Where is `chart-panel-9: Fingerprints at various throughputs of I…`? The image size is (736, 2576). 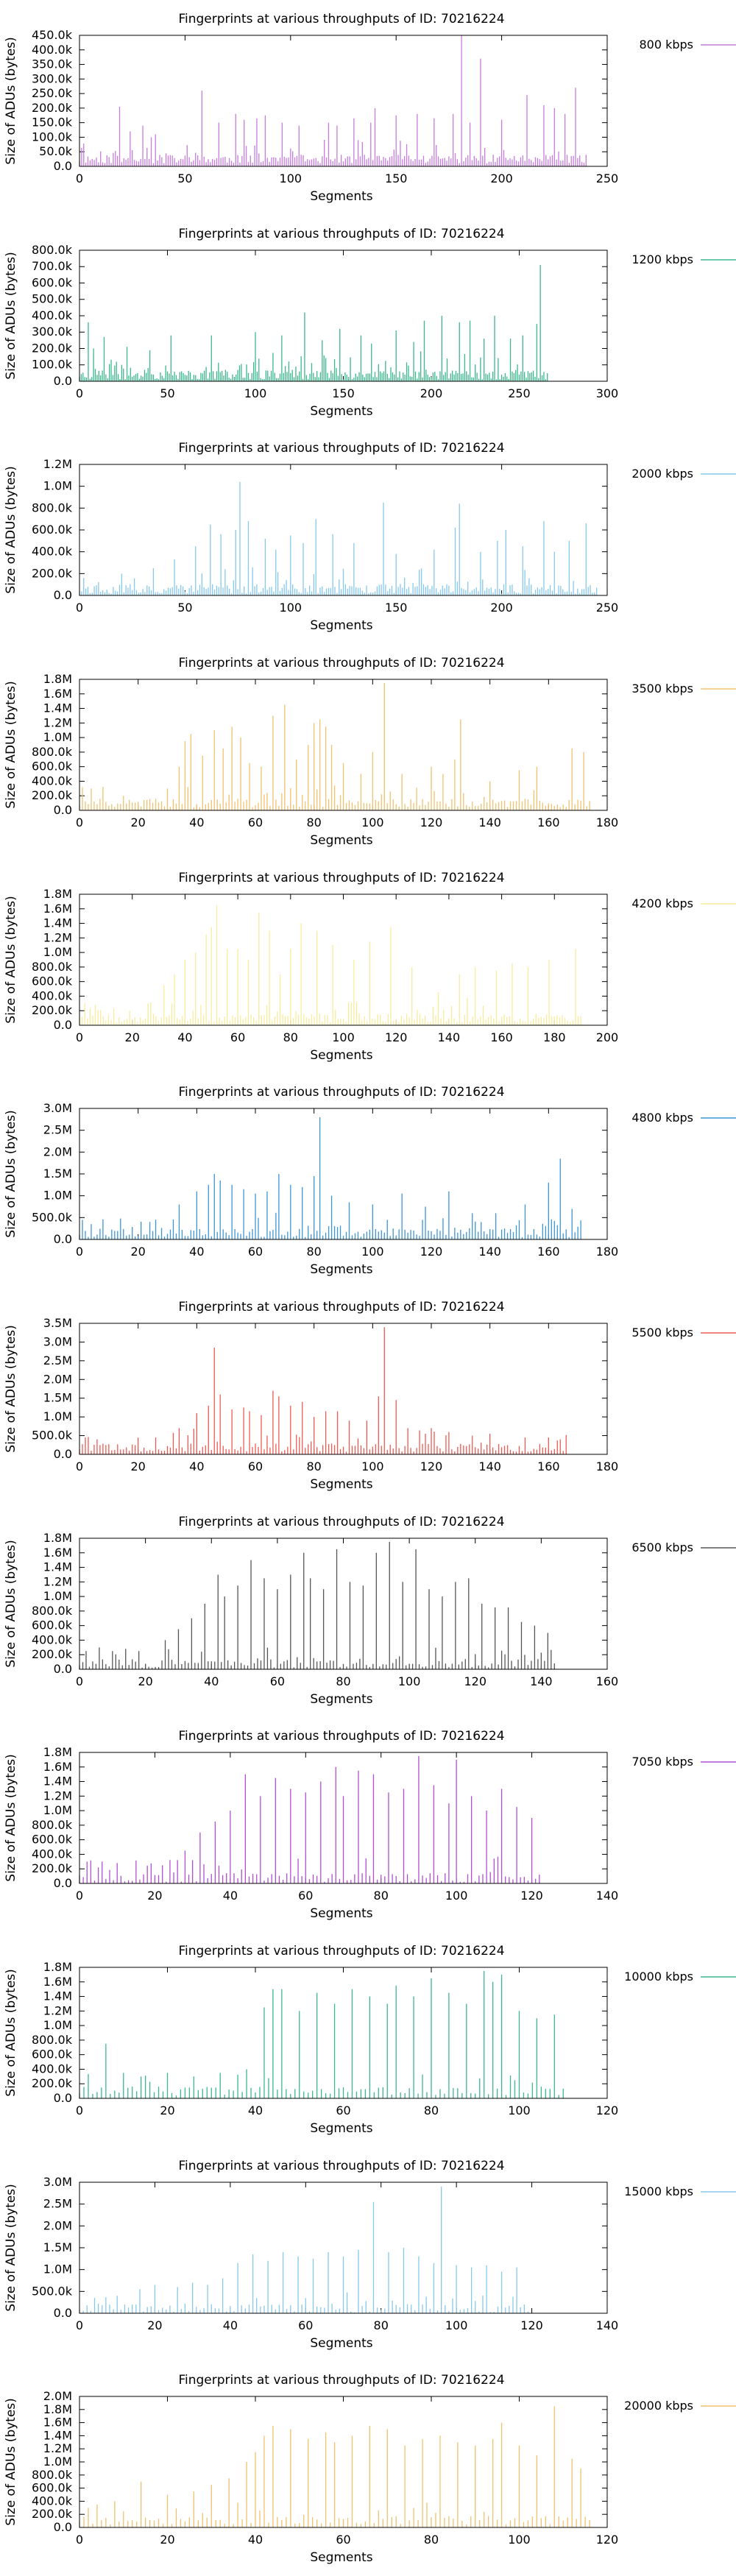 chart-panel-9: Fingerprints at various throughputs of I… is located at coordinates (370, 2040).